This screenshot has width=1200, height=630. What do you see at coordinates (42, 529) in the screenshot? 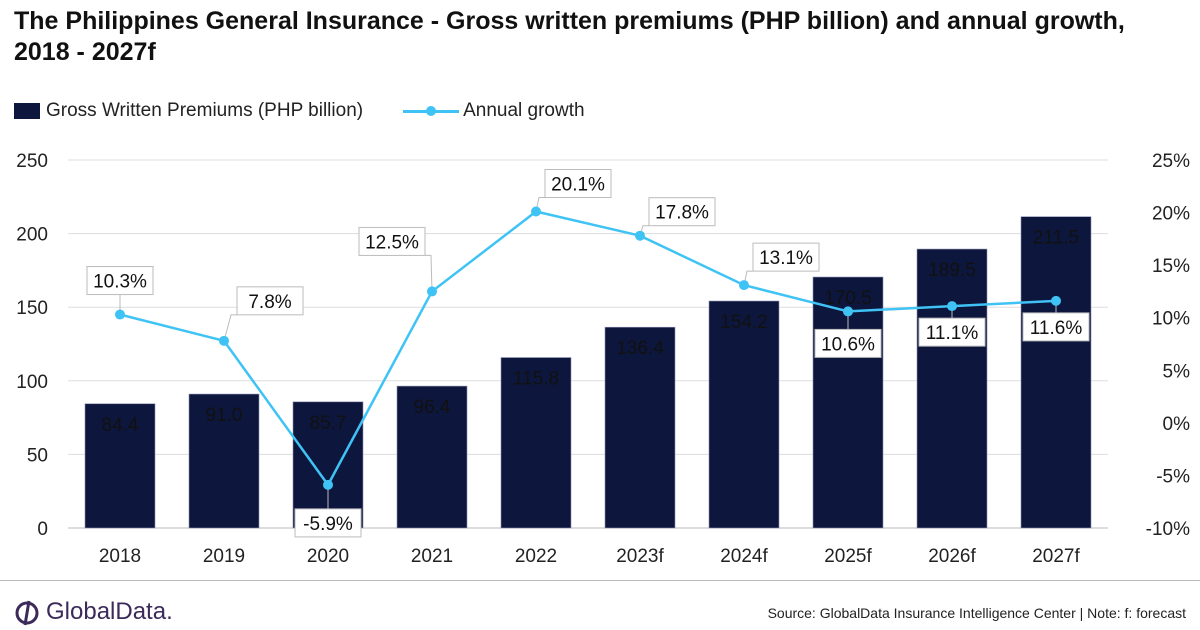
I see `y-left-tick-label: 0` at bounding box center [42, 529].